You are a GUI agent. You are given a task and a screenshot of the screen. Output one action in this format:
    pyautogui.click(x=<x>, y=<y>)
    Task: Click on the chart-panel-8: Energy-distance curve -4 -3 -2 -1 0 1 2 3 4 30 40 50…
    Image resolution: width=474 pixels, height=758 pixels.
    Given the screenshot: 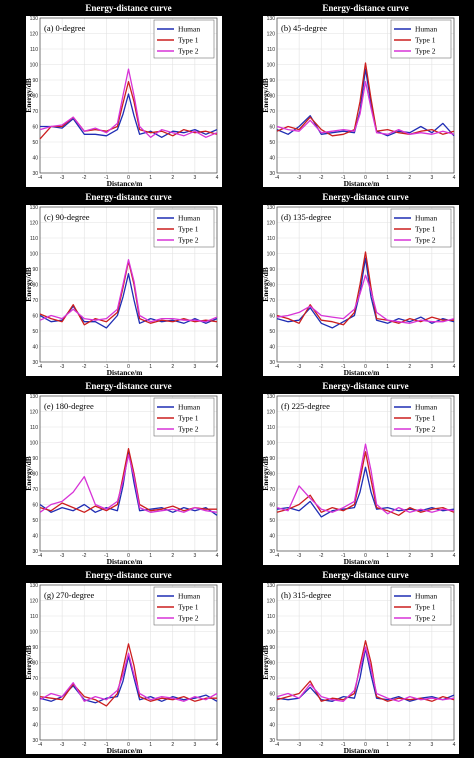 What is the action you would take?
    pyautogui.click(x=360, y=662)
    